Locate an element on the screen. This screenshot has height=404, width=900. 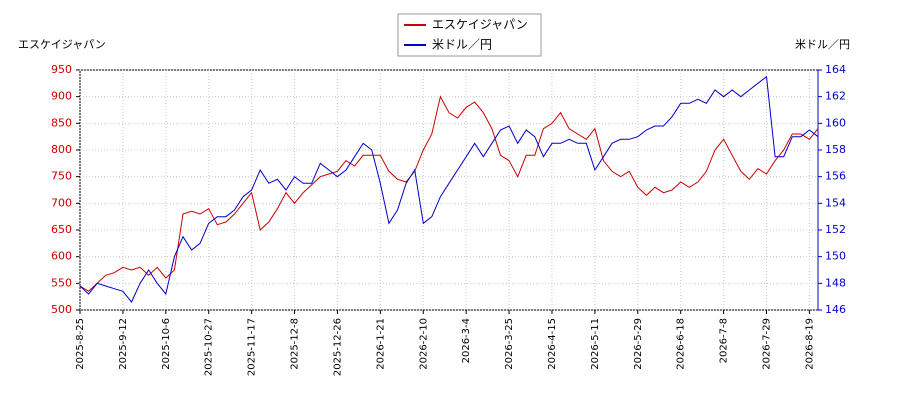
x-tick-label: 2025-10-6 is located at coordinates (166, 344).